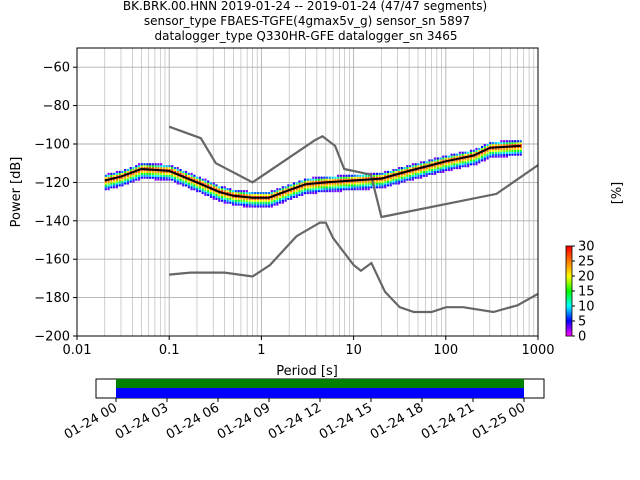 The width and height of the screenshot is (640, 480). I want to click on noise-model-high-line, so click(353, 172).